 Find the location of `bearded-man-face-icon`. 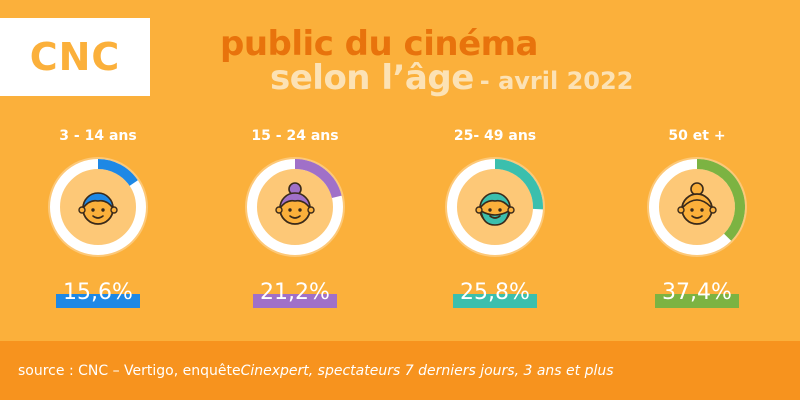

bearded-man-face-icon is located at coordinates (495, 209).